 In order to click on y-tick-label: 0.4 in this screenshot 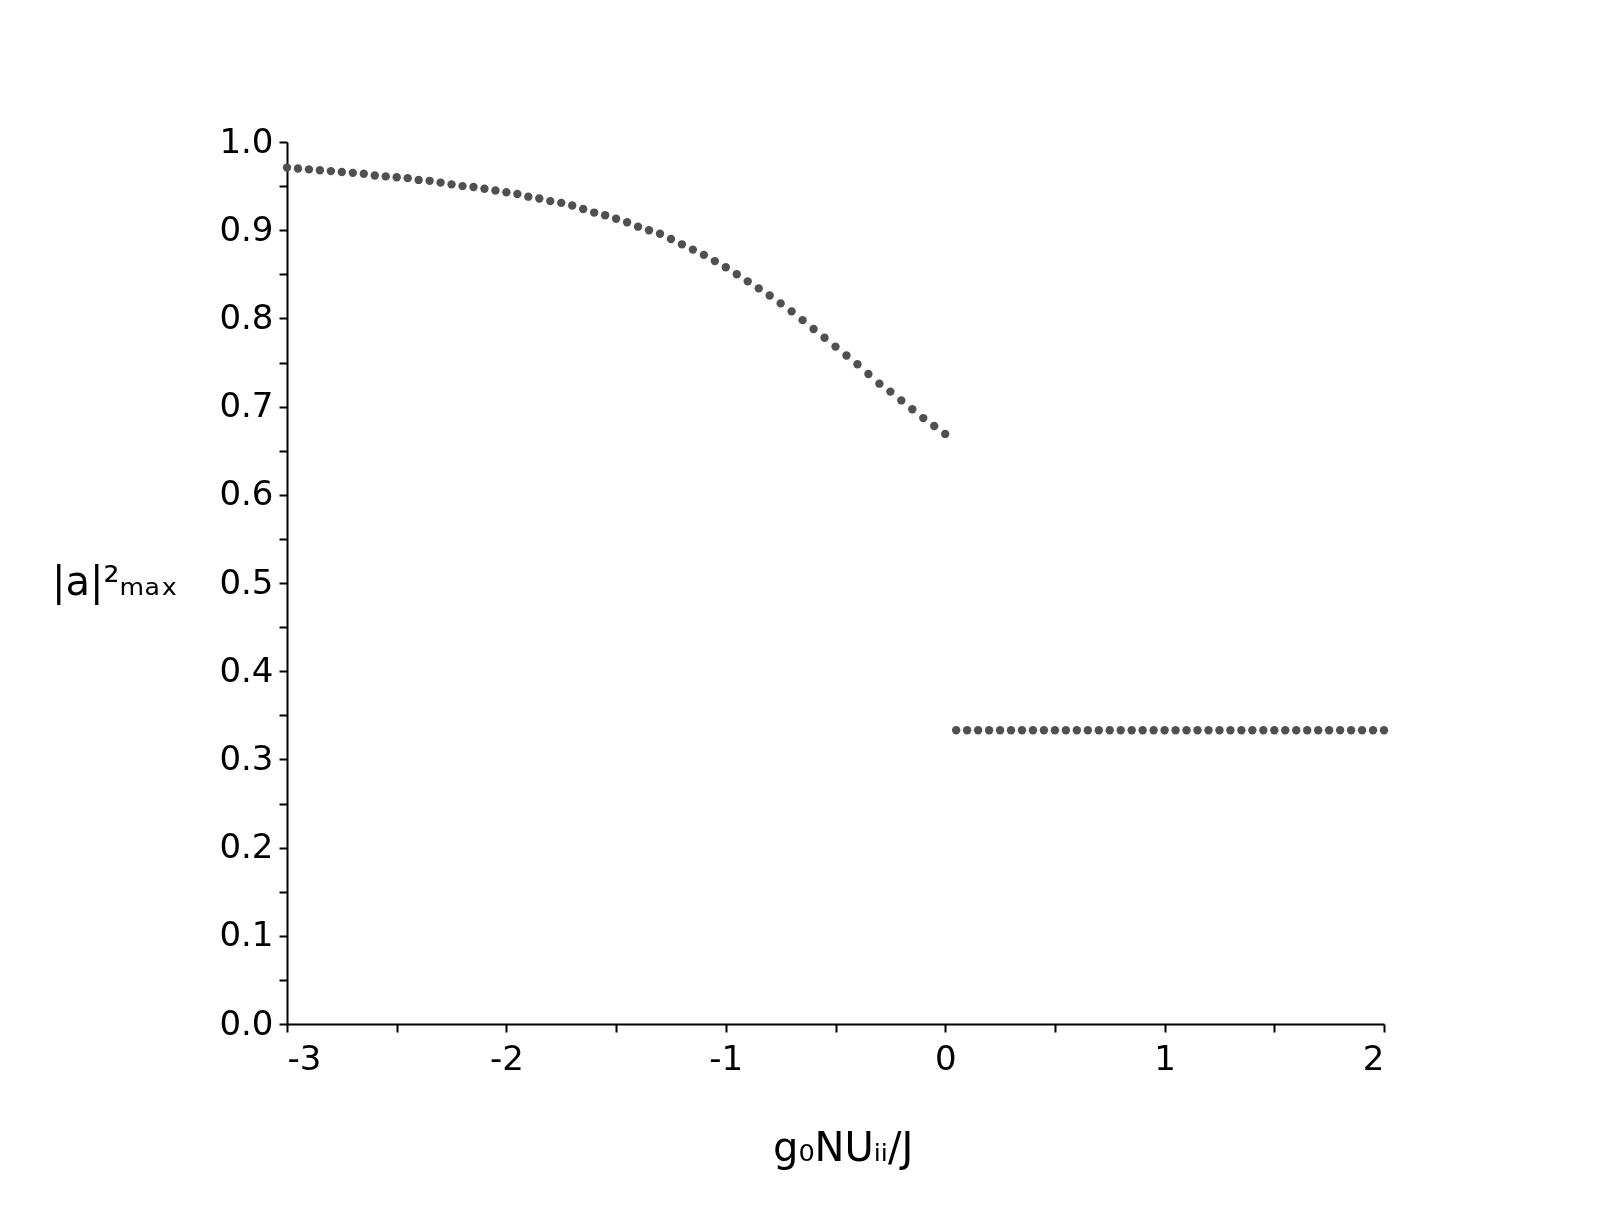, I will do `click(246, 669)`.